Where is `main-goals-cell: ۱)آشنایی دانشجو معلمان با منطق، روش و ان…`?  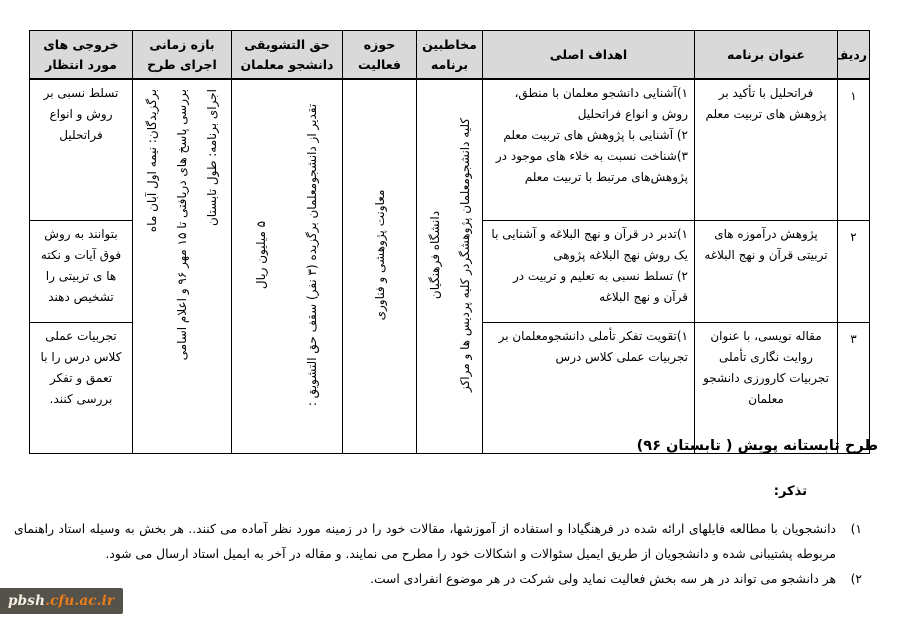 main-goals-cell: ۱)آشنایی دانشجو معلمان با منطق، روش و ان… is located at coordinates (588, 149).